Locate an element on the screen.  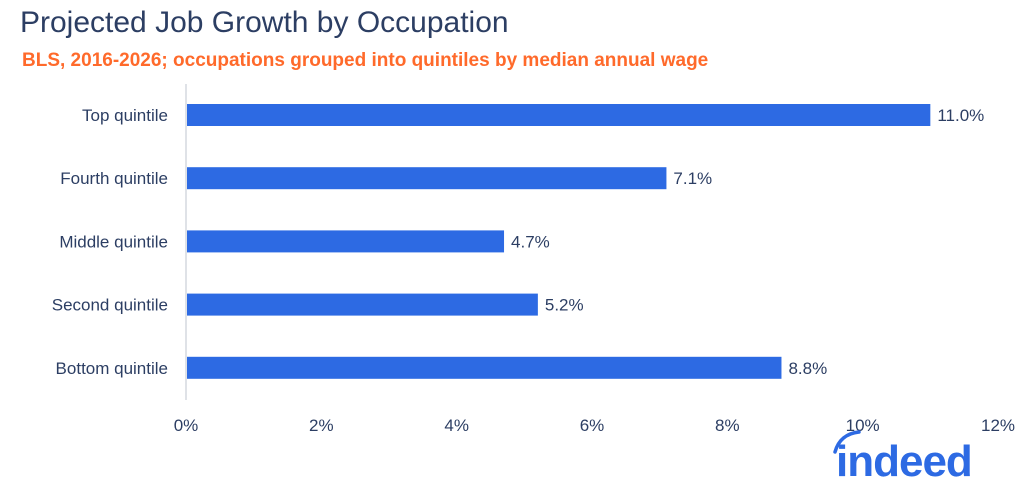
data-label: 7.1% is located at coordinates (692, 178).